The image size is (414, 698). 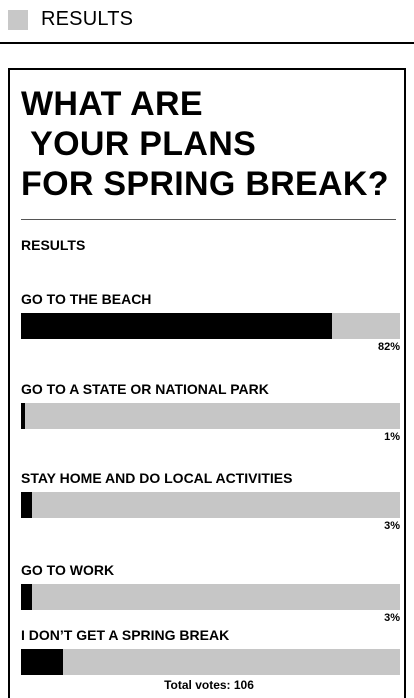 I want to click on option-label: GO TO A STATE OR NATIONAL PARK, so click(x=210, y=389).